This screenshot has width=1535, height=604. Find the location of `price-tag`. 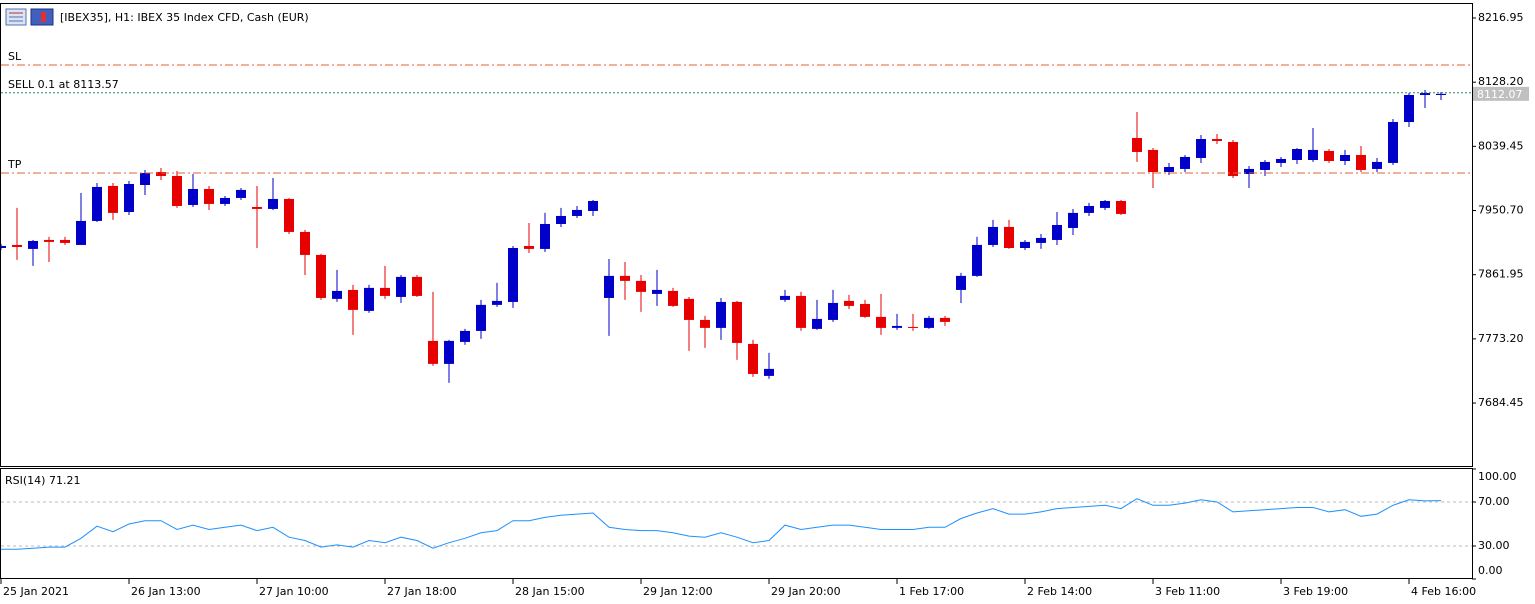

price-tag is located at coordinates (1501, 93).